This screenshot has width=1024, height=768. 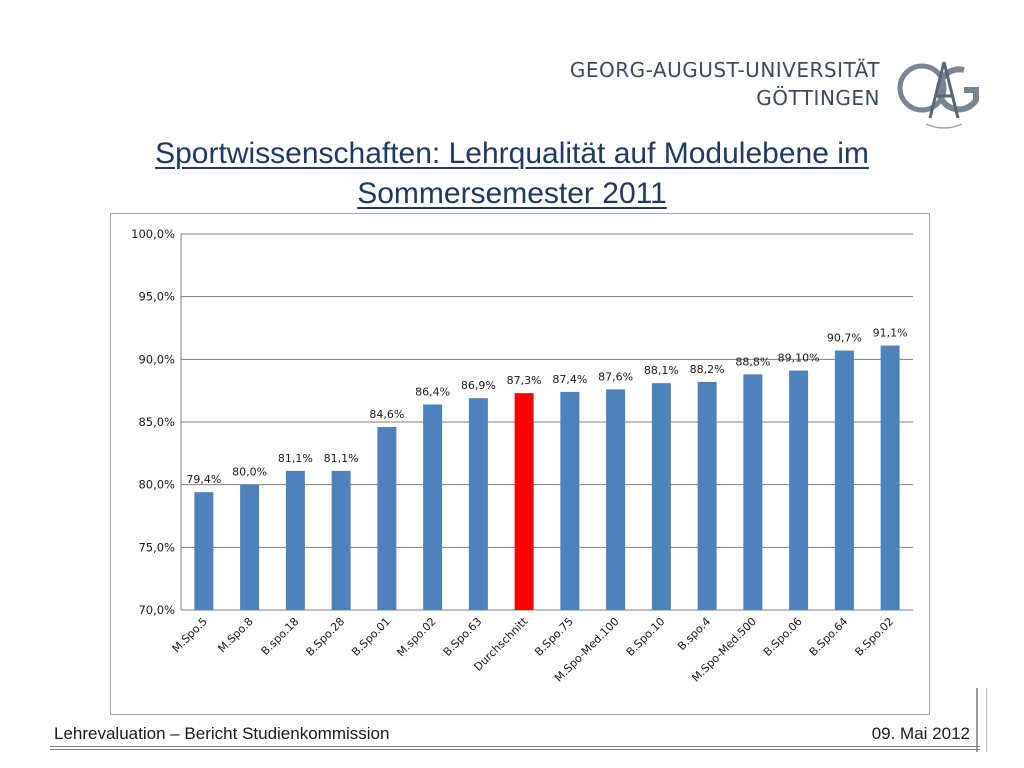 I want to click on x-category-label: B.spo.4, so click(x=694, y=634).